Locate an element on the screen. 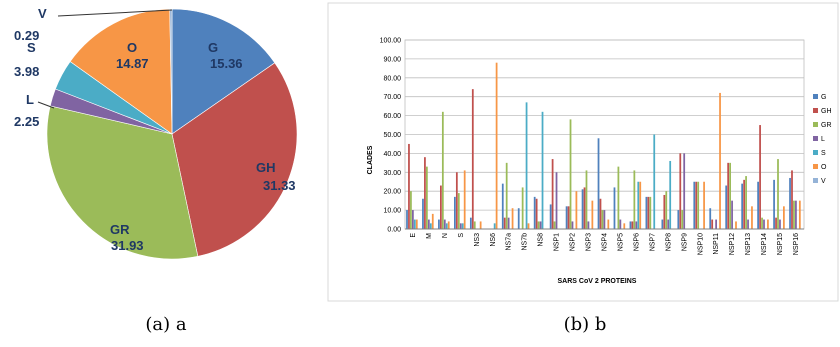 This screenshot has height=347, width=840. x-tick-label-nsp12: NSP12 is located at coordinates (732, 244).